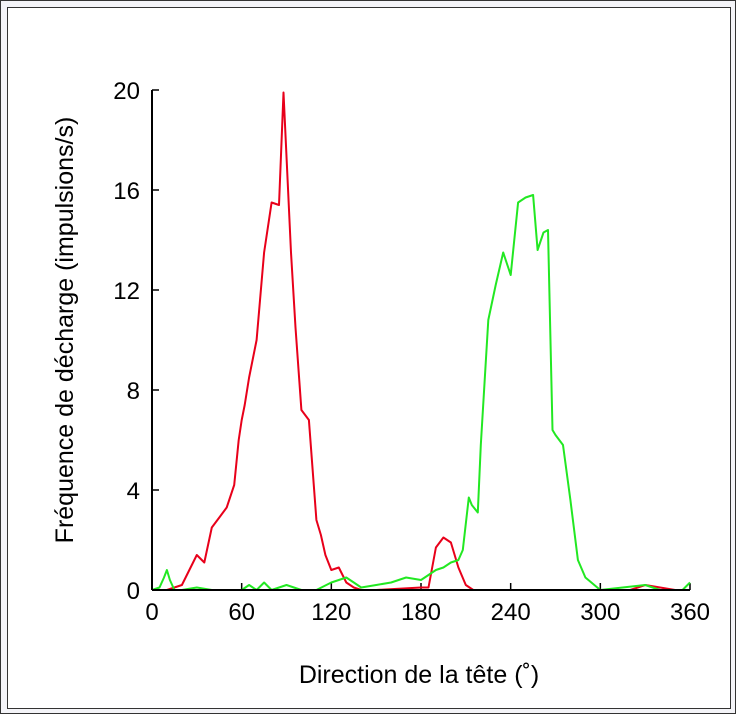 This screenshot has height=714, width=736. I want to click on x-tick-label: 60, so click(241, 612).